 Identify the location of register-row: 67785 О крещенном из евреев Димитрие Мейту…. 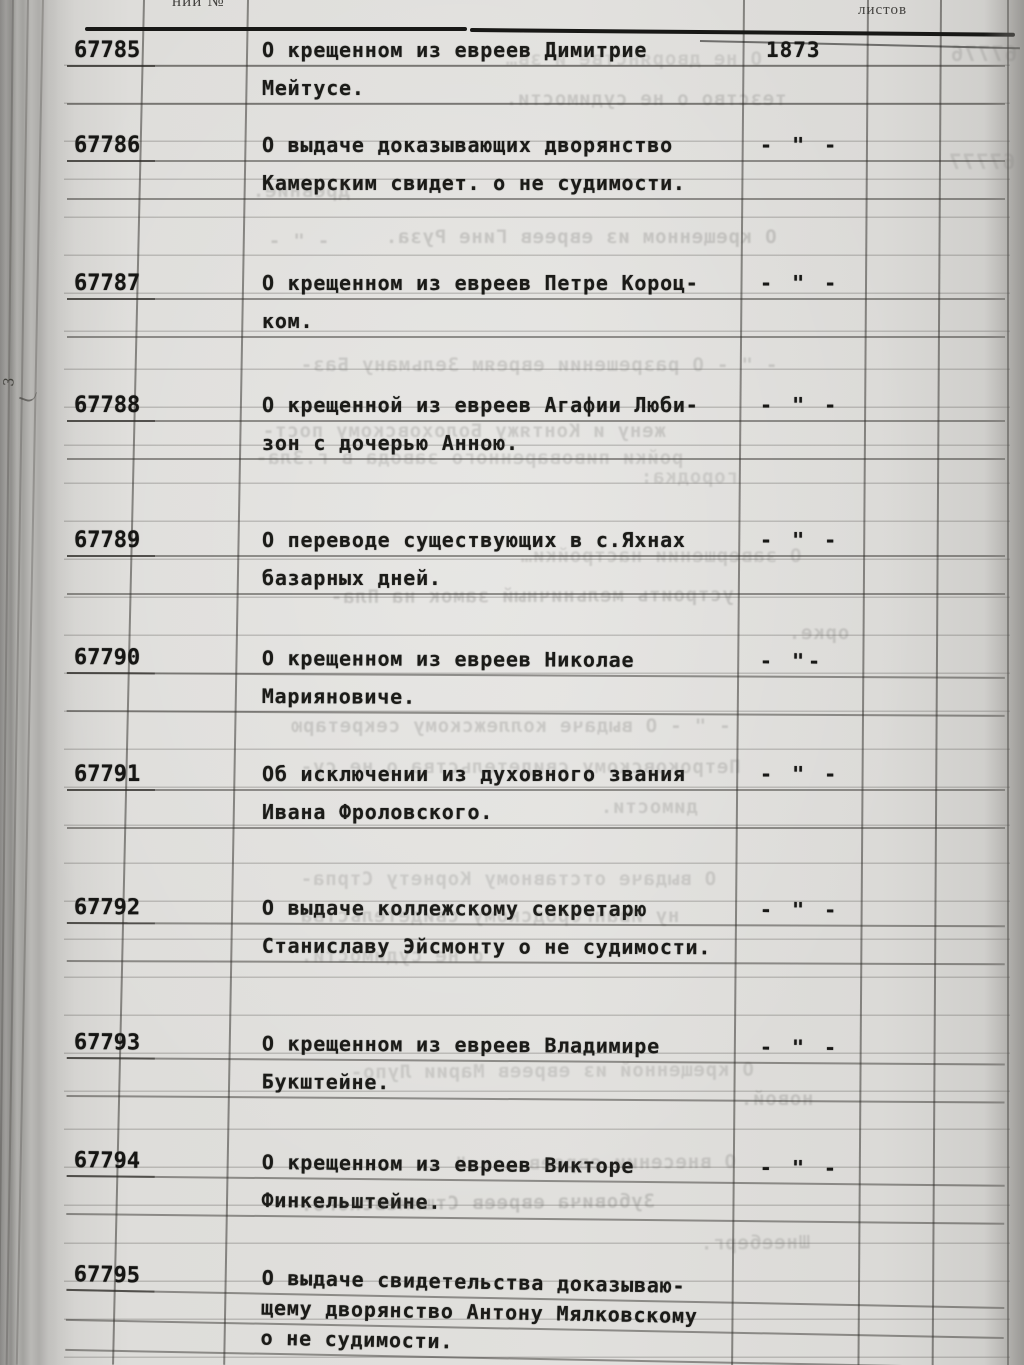
(512, 103).